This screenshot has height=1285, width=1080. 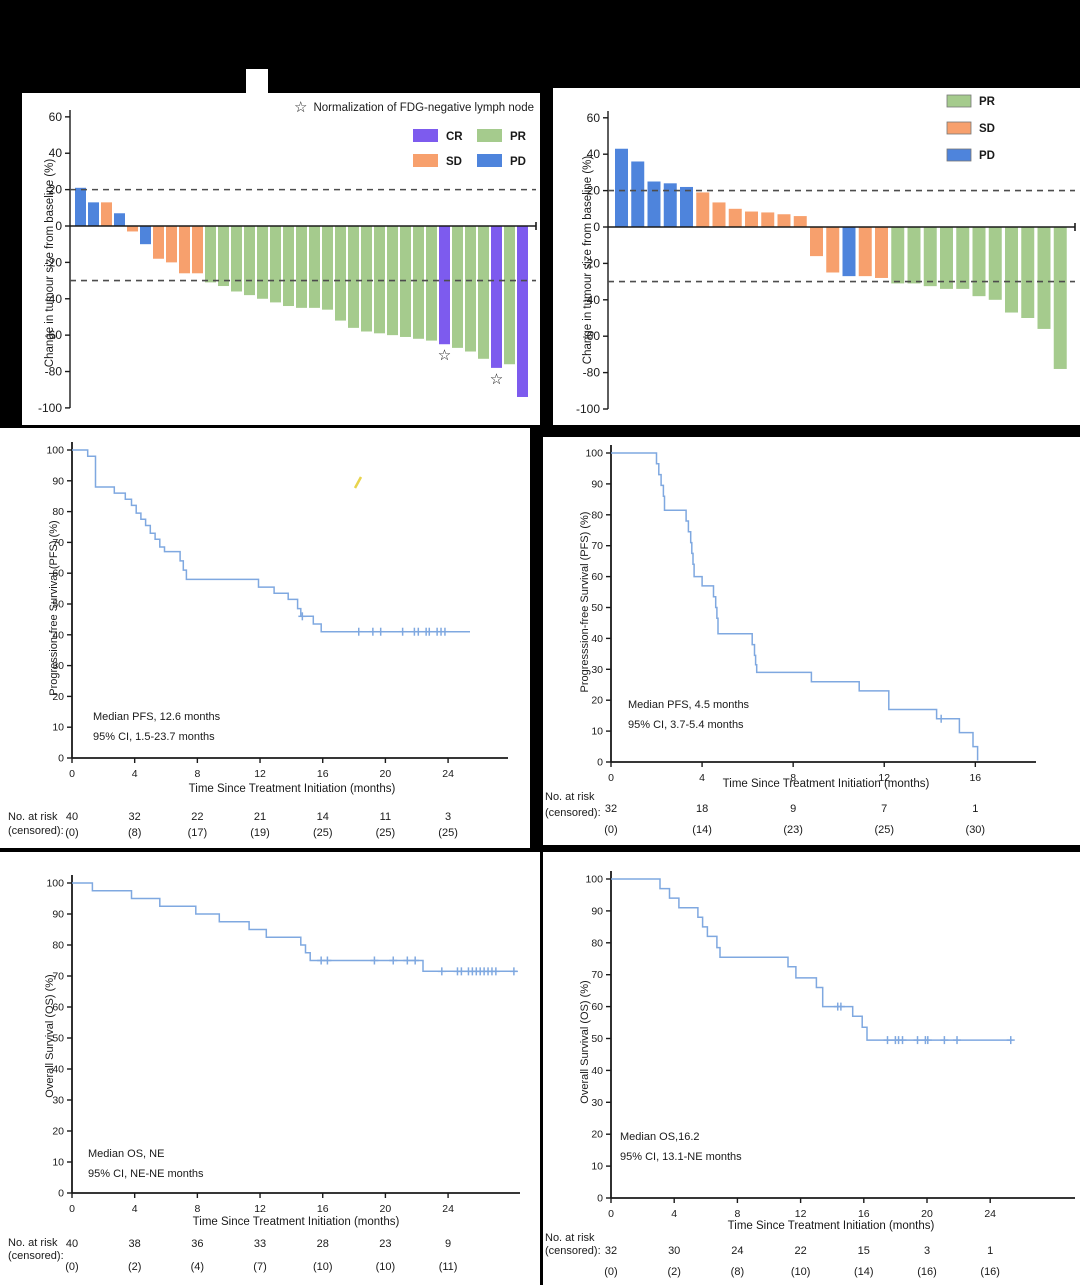 What do you see at coordinates (126, 1154) in the screenshot?
I see `median-annotation: Median OS, NE` at bounding box center [126, 1154].